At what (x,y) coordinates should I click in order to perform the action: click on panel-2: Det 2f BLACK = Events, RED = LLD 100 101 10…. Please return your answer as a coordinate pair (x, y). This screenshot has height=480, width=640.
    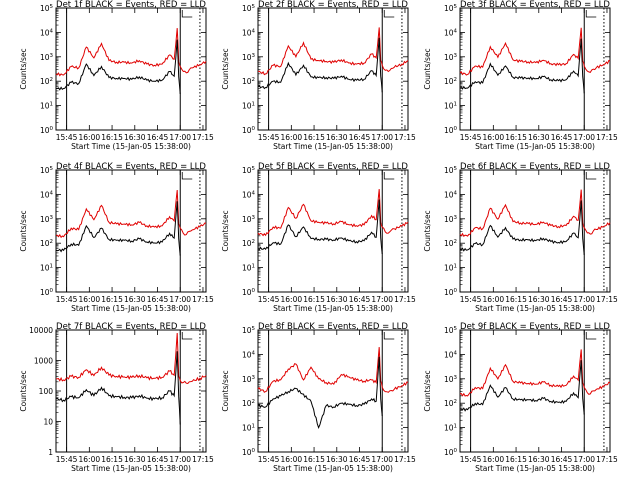
    Looking at the image, I should click on (318, 75).